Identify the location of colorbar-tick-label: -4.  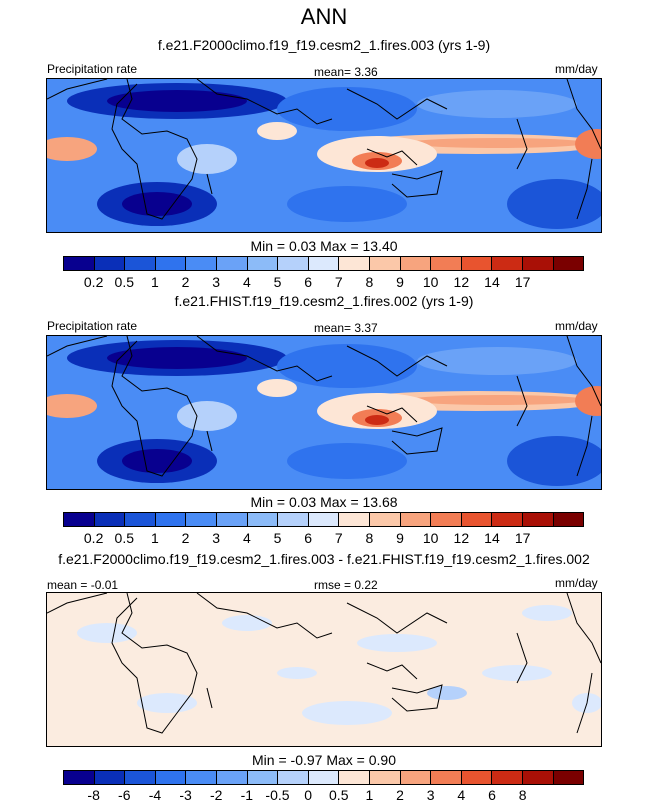
(155, 795).